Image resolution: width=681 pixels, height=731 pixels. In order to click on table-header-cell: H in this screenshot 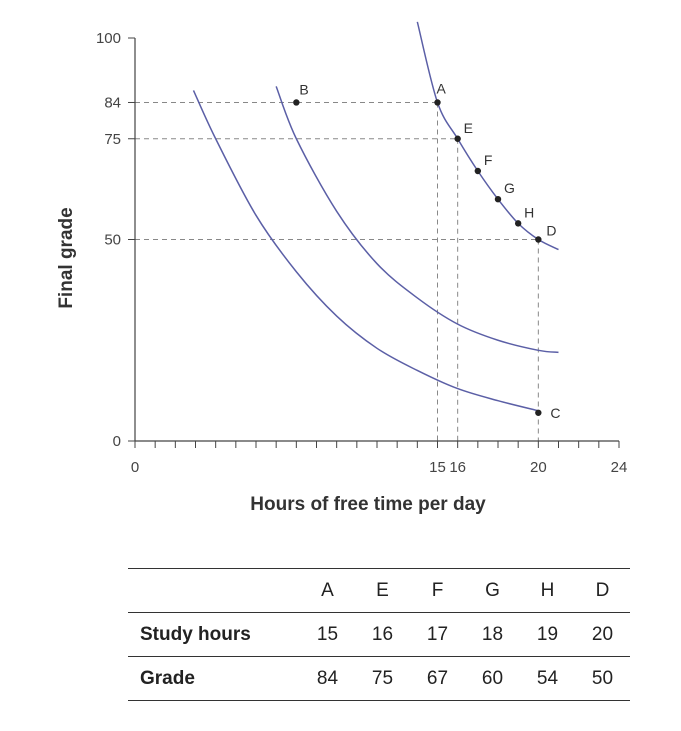, I will do `click(547, 590)`.